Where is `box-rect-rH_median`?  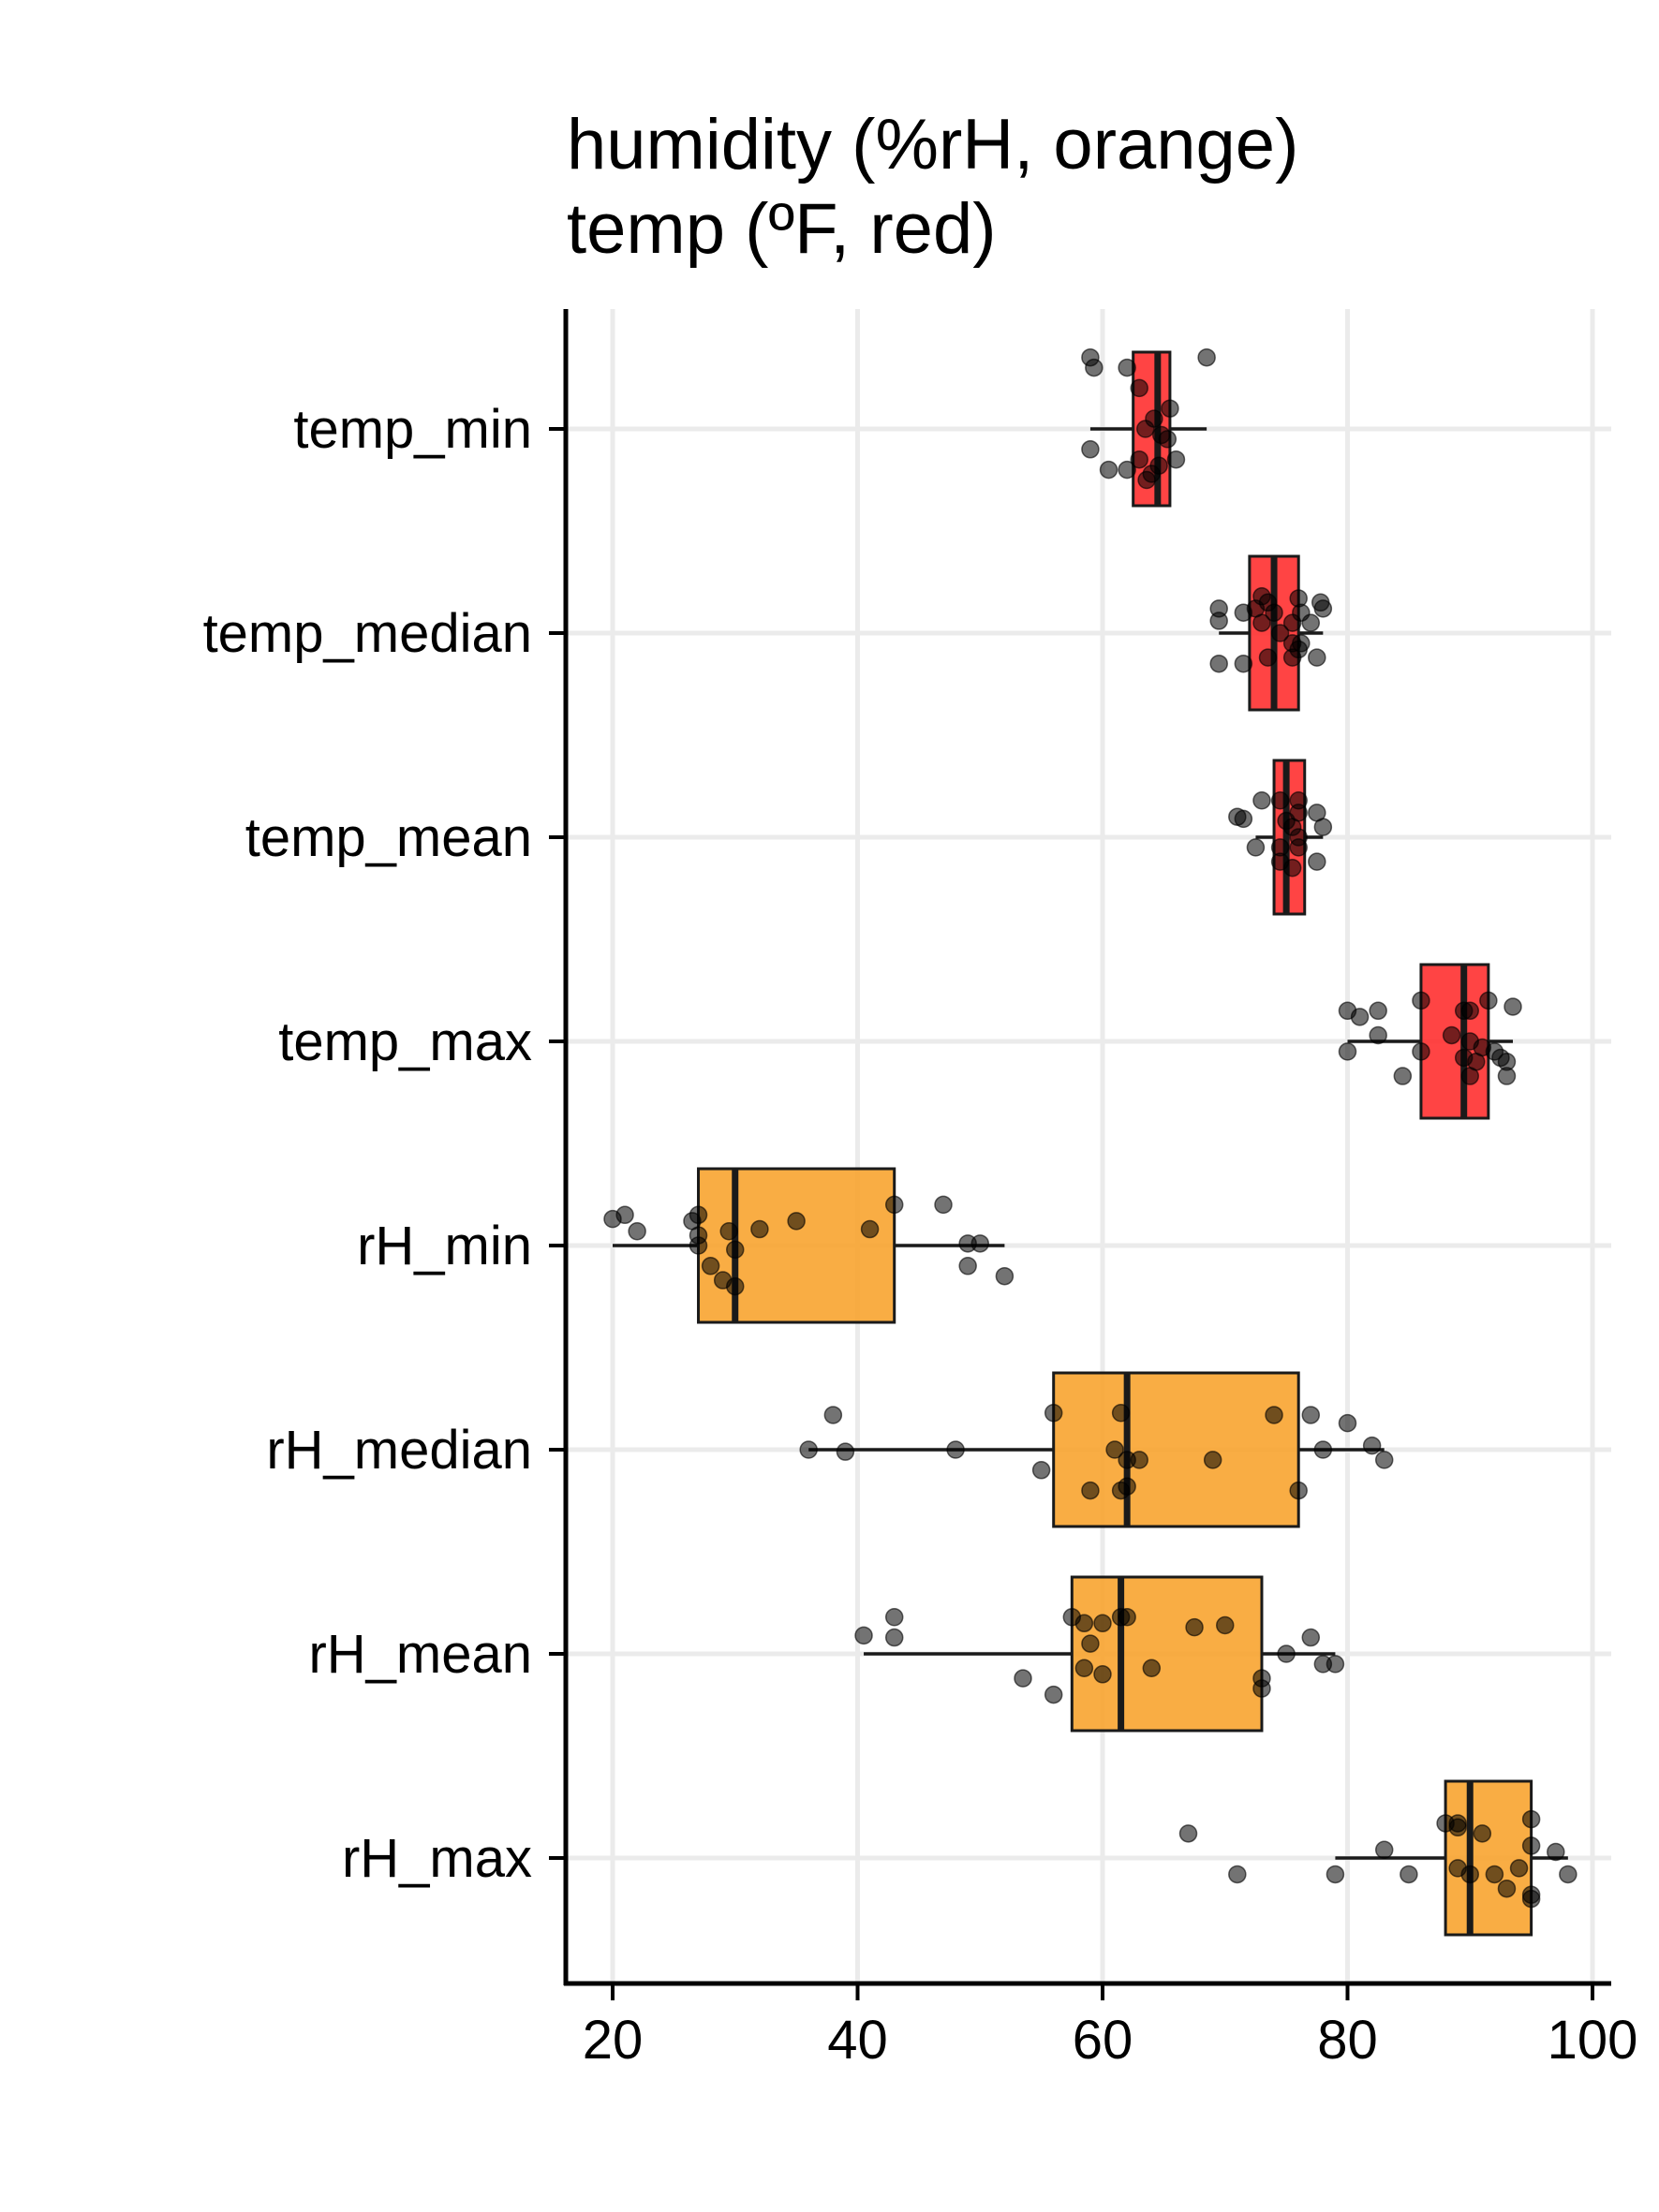 box-rect-rH_median is located at coordinates (1176, 1449).